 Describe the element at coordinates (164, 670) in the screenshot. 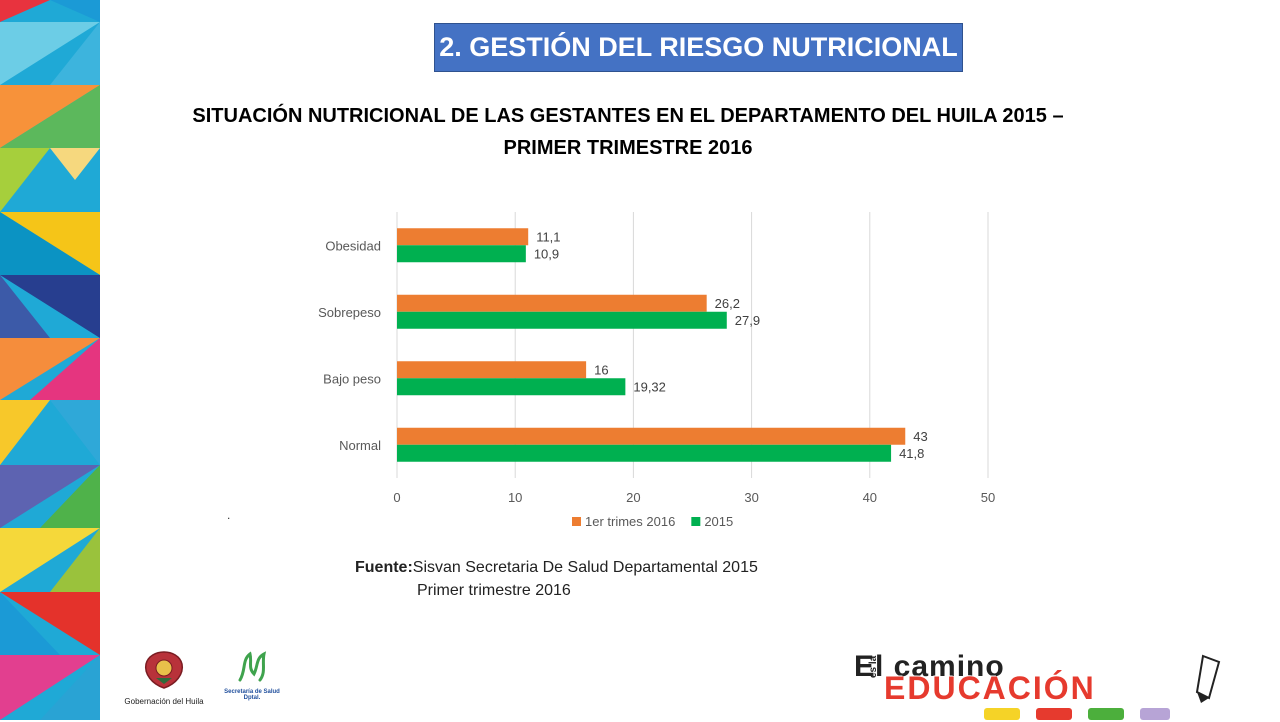

I see `coat-of-arms-icon` at that location.